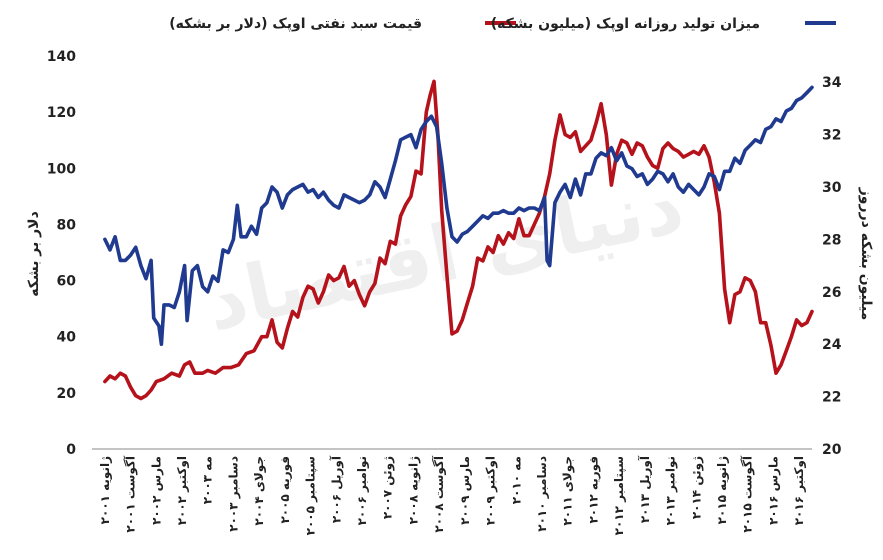 The width and height of the screenshot is (883, 560). What do you see at coordinates (311, 495) in the screenshot?
I see `x-tick-label: سپتامبر ۲۰۰۵` at bounding box center [311, 495].